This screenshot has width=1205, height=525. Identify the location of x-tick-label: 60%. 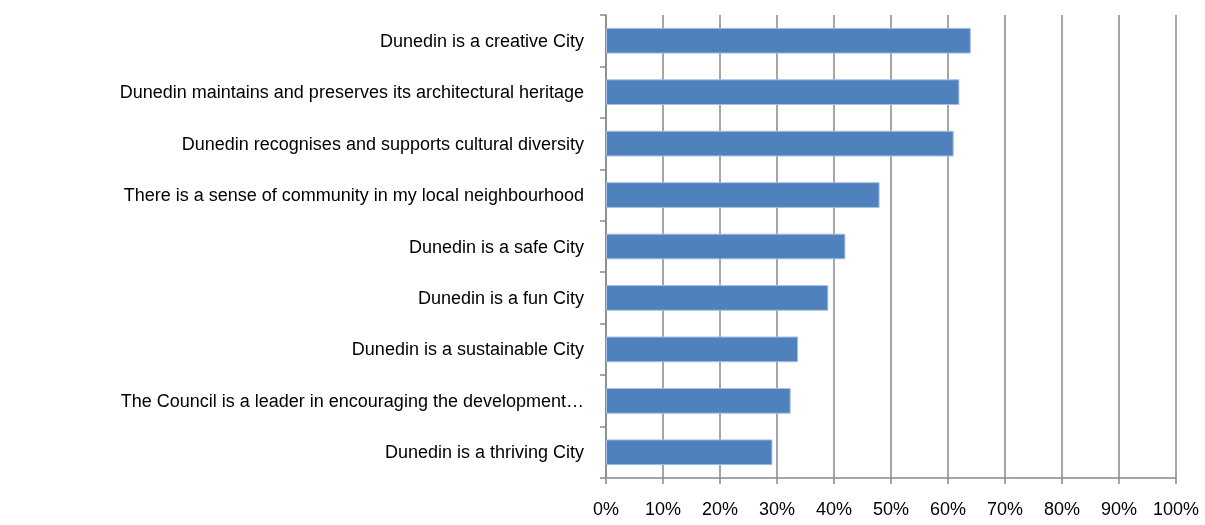
(948, 509).